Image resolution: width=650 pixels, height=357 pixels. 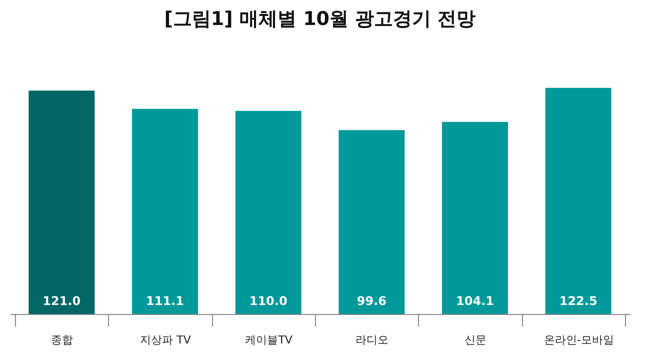 I want to click on data-label: 121.0, so click(x=61, y=301).